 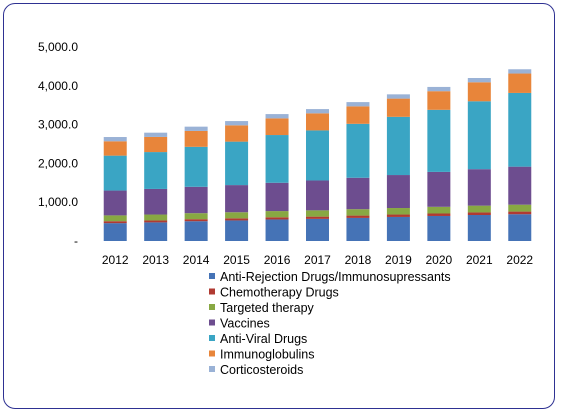 I want to click on x-tick-label: 2019, so click(x=398, y=260).